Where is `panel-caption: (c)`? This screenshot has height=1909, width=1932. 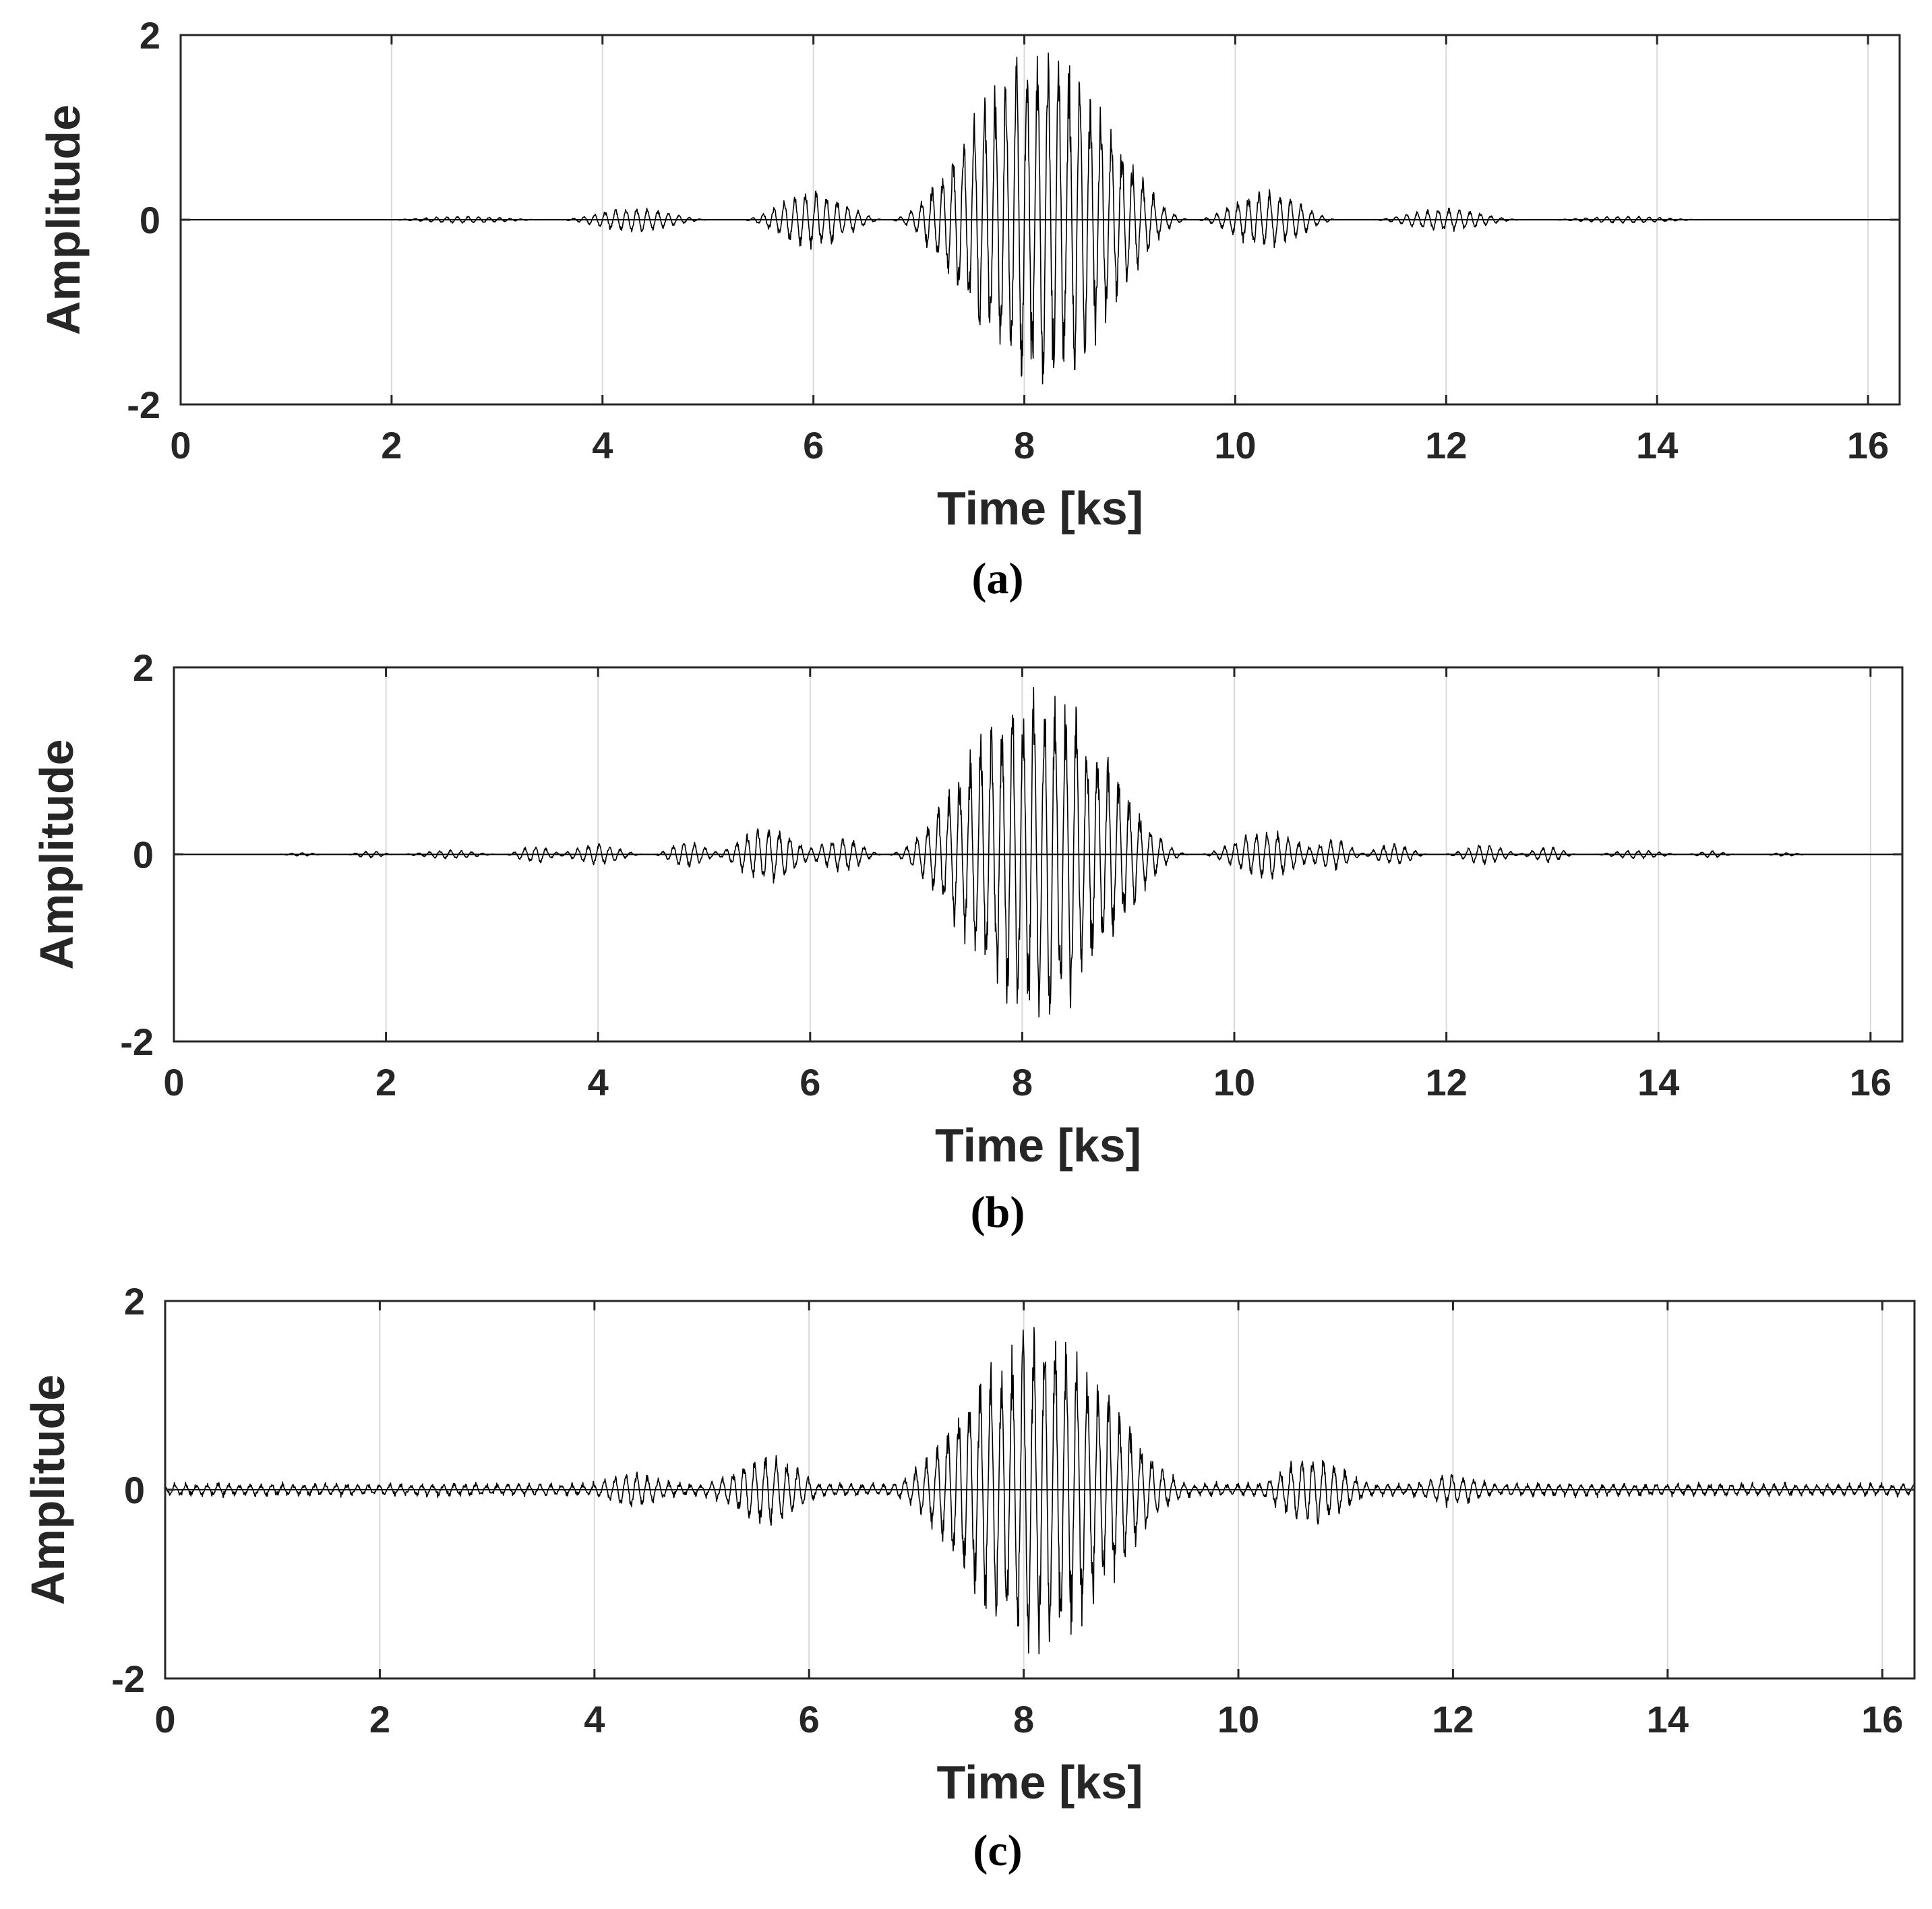 panel-caption: (c) is located at coordinates (997, 1850).